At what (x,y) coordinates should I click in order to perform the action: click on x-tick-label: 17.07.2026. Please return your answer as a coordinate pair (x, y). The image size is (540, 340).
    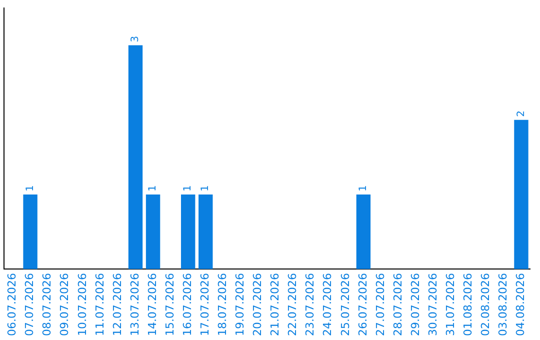
    Looking at the image, I should click on (205, 304).